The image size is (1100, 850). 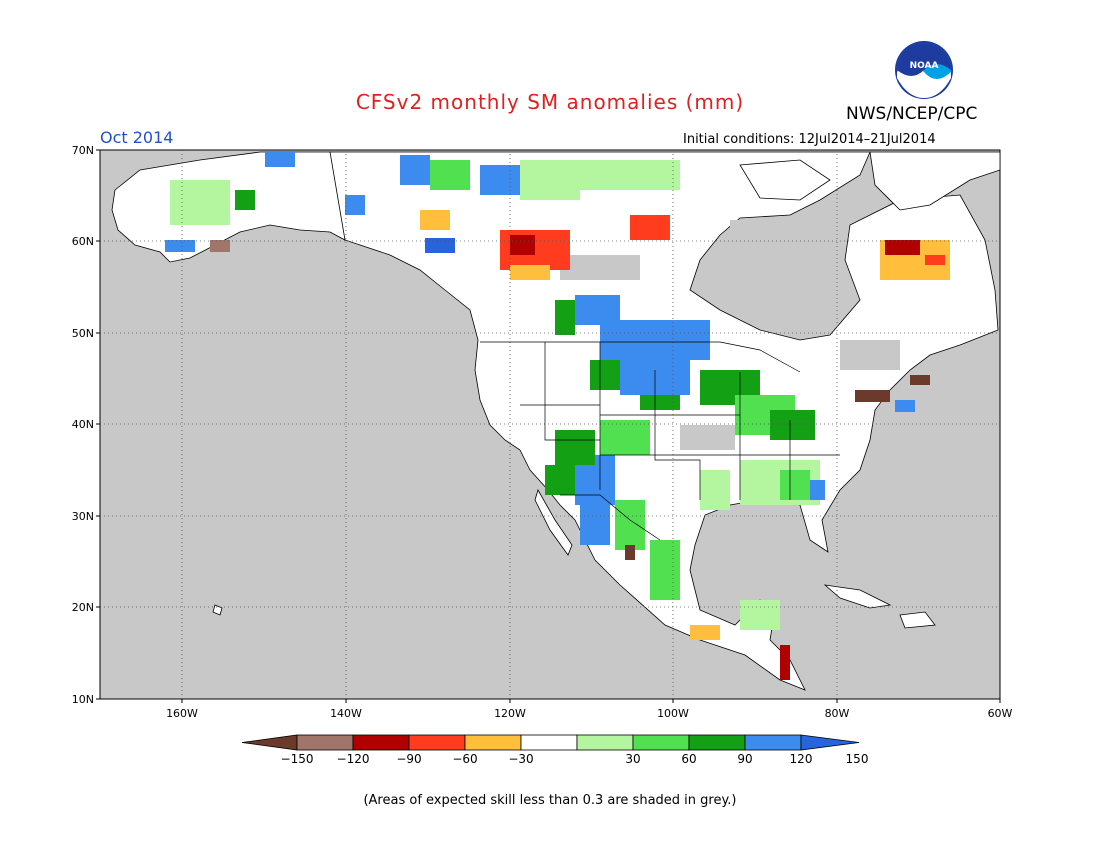 What do you see at coordinates (550, 102) in the screenshot?
I see `chart-title: CFSv2 monthly SM anomalies (mm)` at bounding box center [550, 102].